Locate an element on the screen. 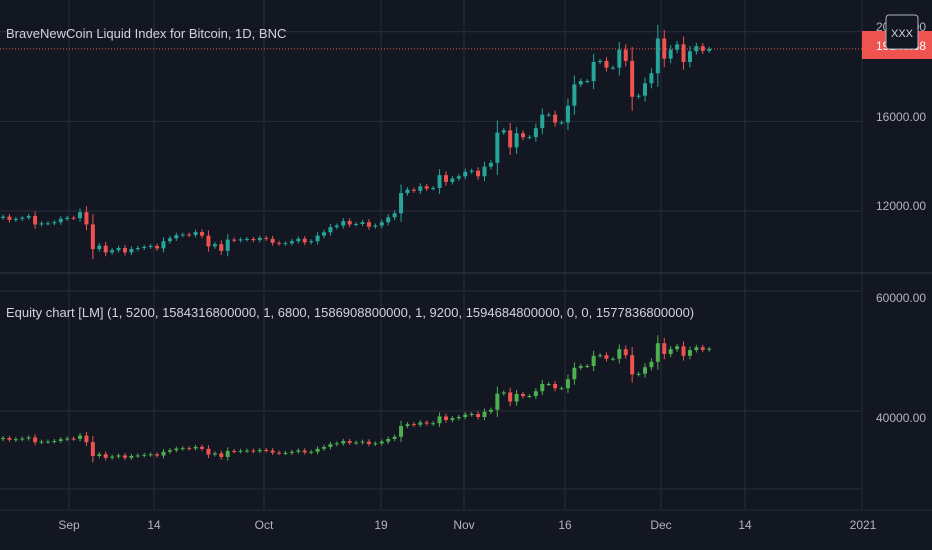 The height and width of the screenshot is (550, 932). equity-scale-label: 40000.00 is located at coordinates (901, 418).